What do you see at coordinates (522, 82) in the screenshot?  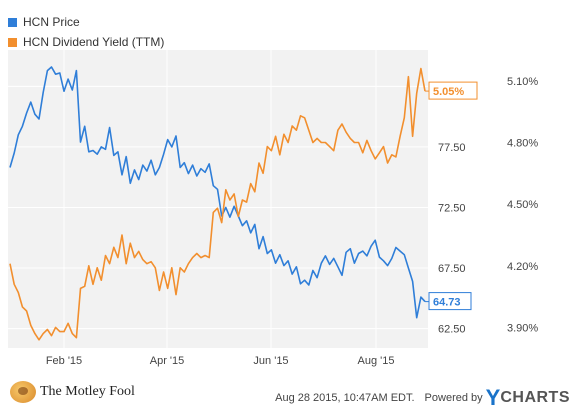 I see `y-right-tick-label: 5.10%` at bounding box center [522, 82].